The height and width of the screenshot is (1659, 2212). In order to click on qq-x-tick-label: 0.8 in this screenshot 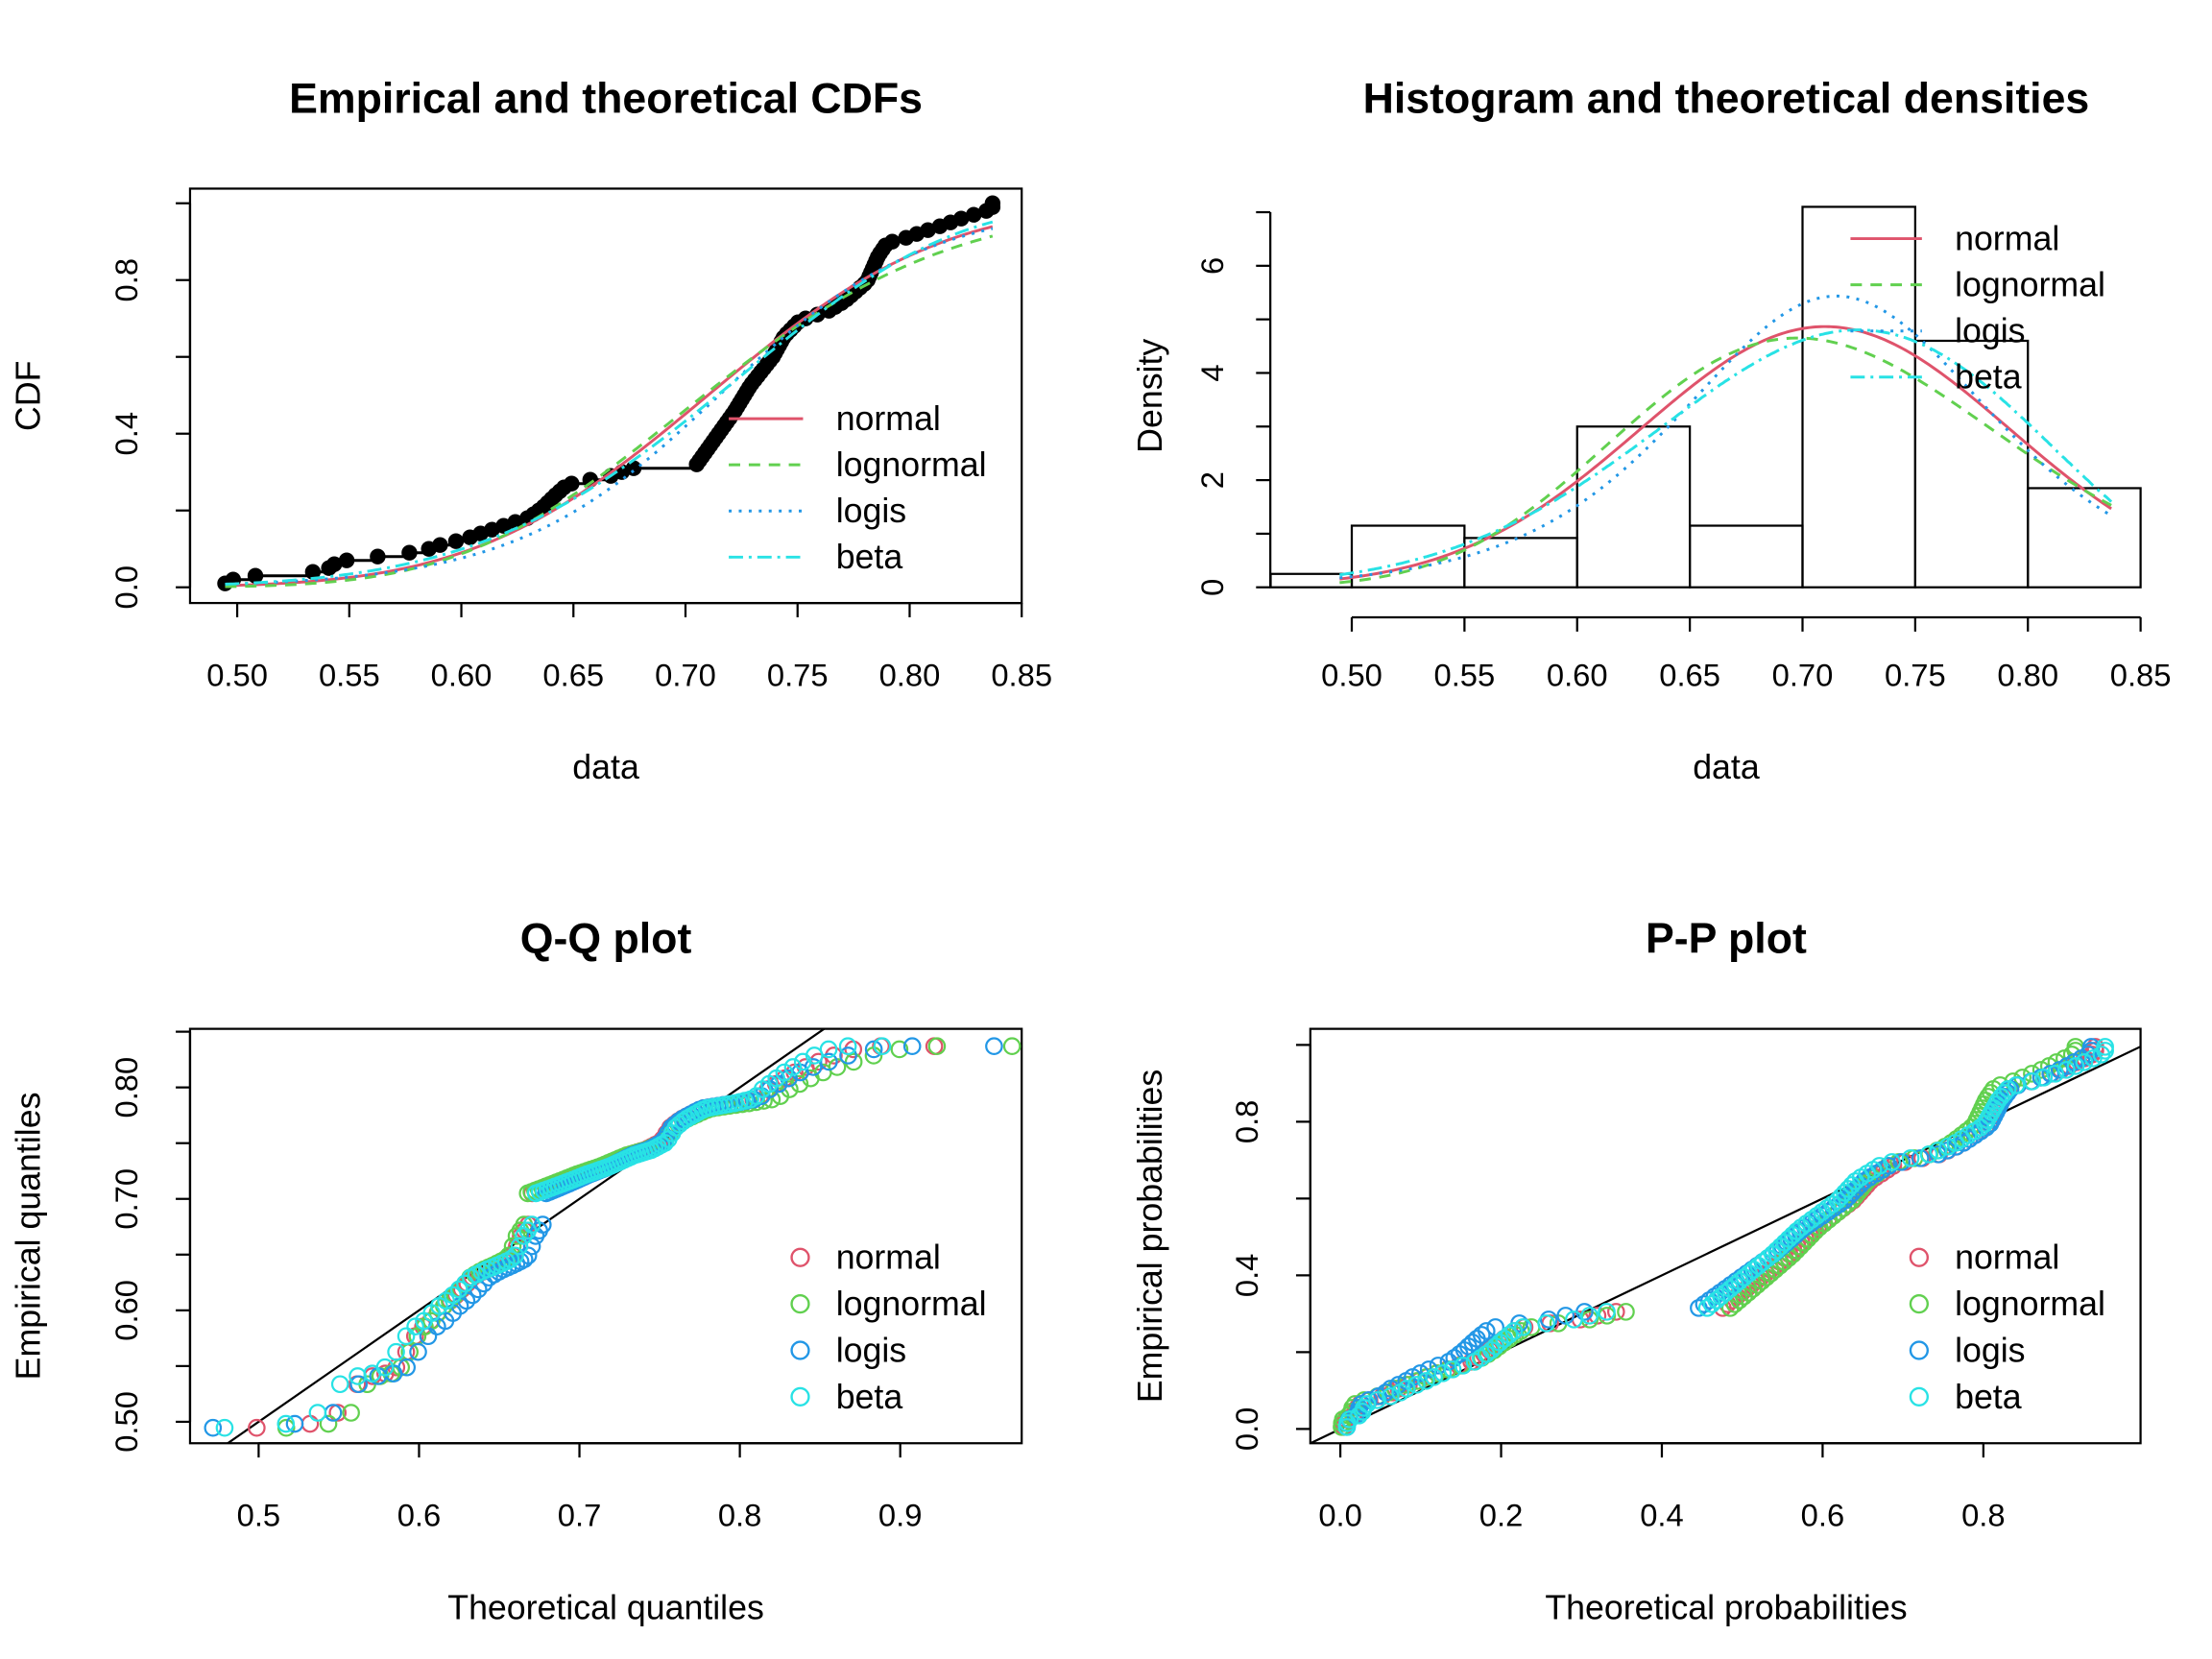, I will do `click(740, 1516)`.